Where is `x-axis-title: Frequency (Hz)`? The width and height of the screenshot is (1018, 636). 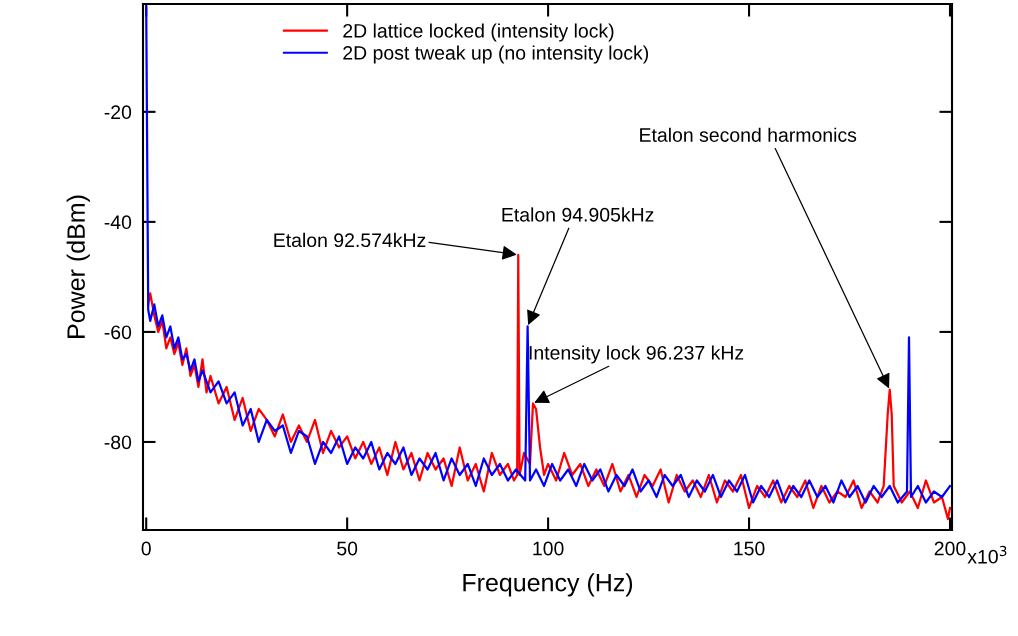
x-axis-title: Frequency (Hz) is located at coordinates (548, 585).